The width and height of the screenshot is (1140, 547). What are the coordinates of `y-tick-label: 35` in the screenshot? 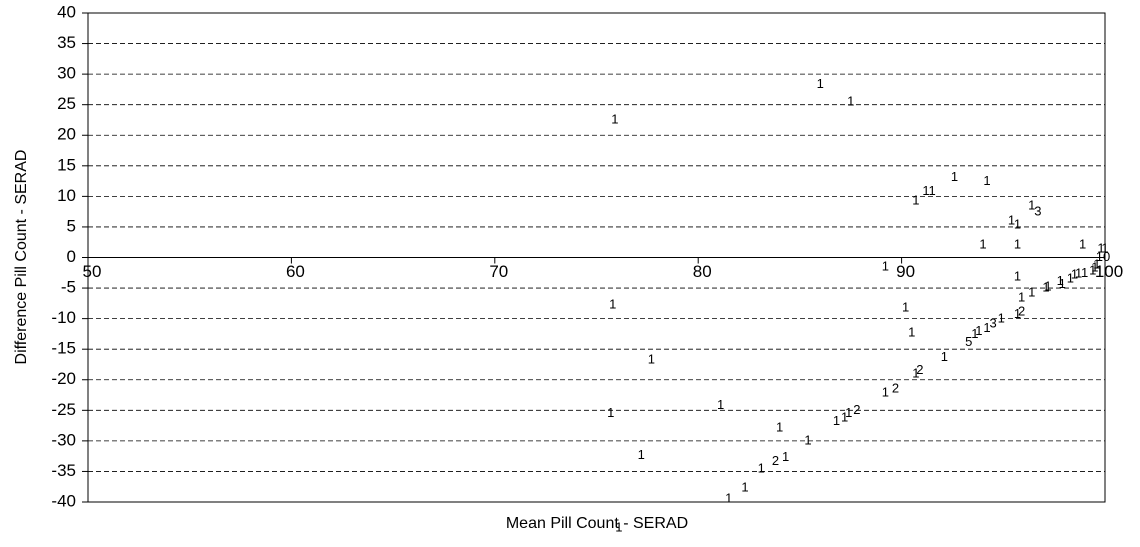 It's located at (66, 42).